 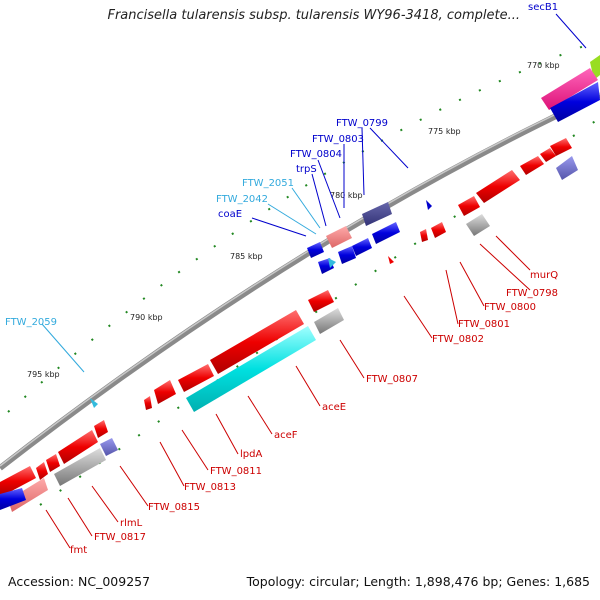 I want to click on kbp-tick-795: 795 kbp, so click(x=43, y=374).